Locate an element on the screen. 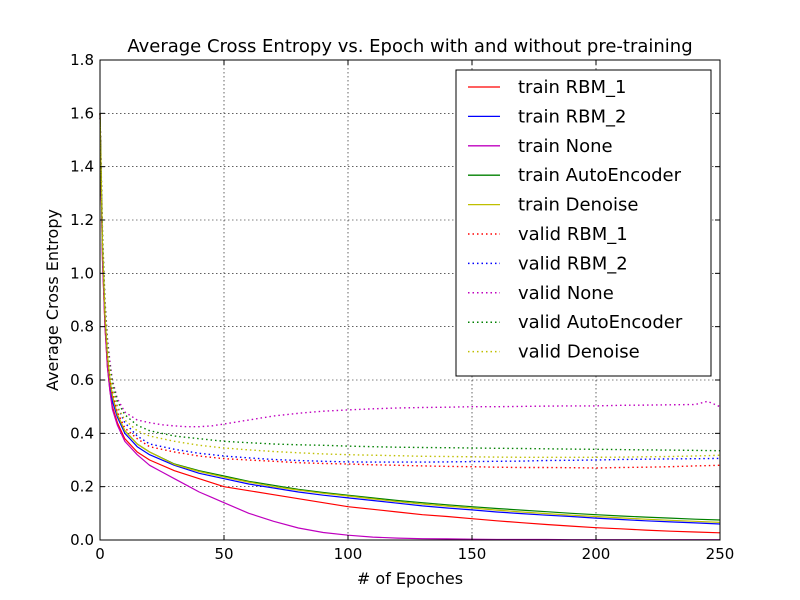  legend-label-valid-none: valid None is located at coordinates (566, 293).